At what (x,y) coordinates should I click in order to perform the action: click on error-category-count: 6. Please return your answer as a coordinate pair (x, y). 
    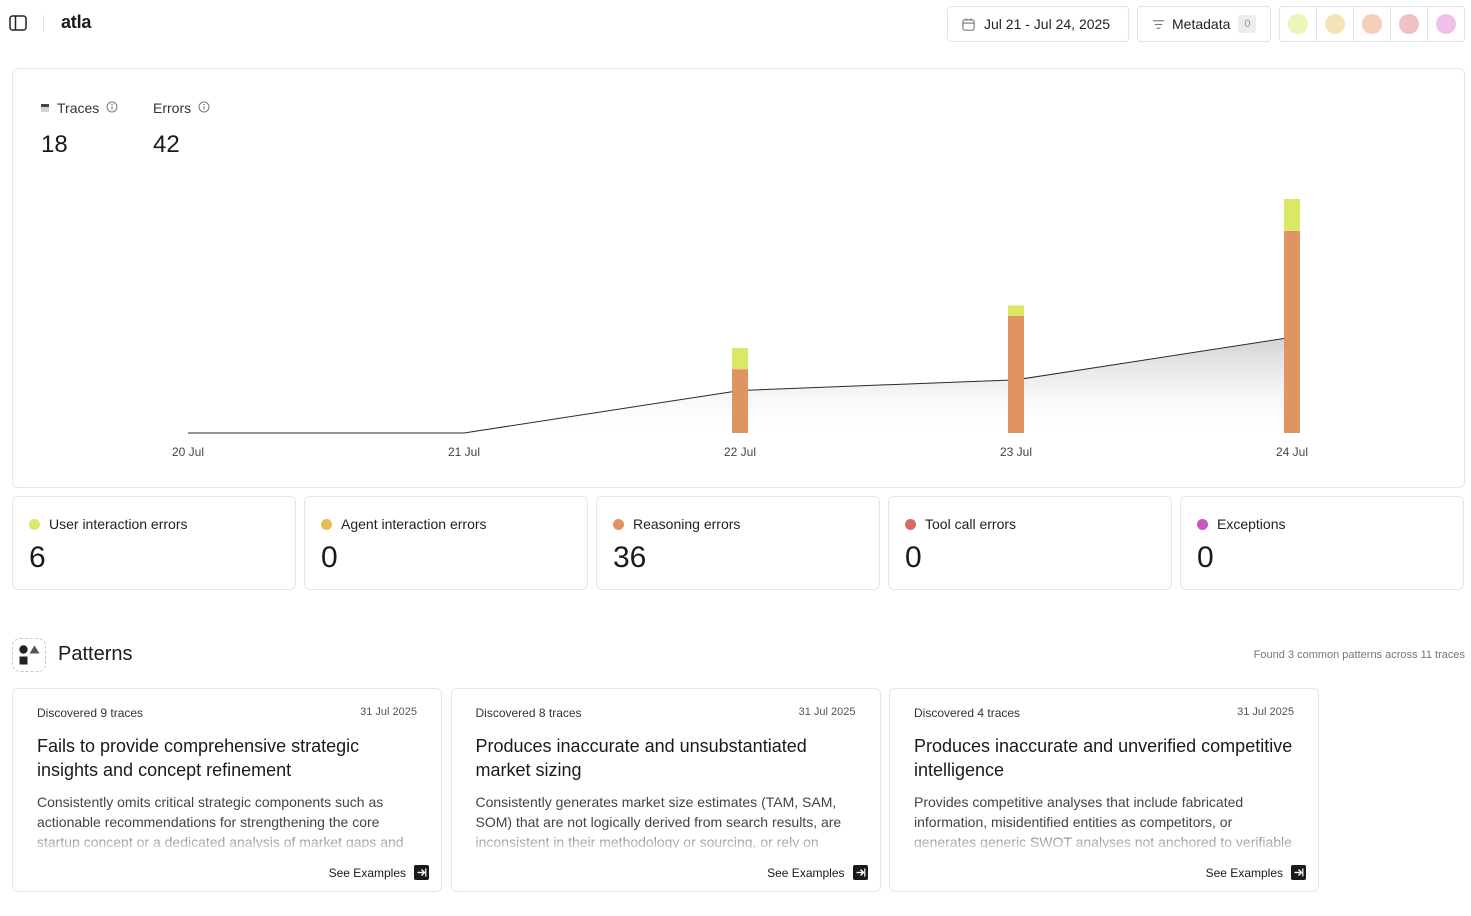
    Looking at the image, I should click on (37, 557).